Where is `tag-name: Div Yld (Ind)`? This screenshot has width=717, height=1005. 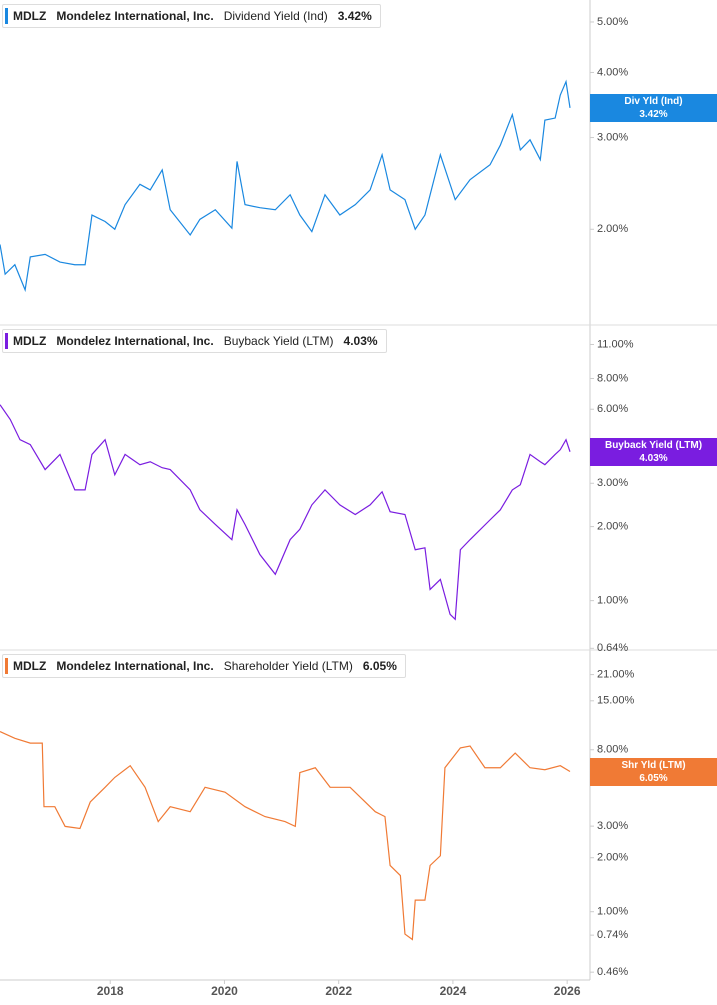 tag-name: Div Yld (Ind) is located at coordinates (653, 101).